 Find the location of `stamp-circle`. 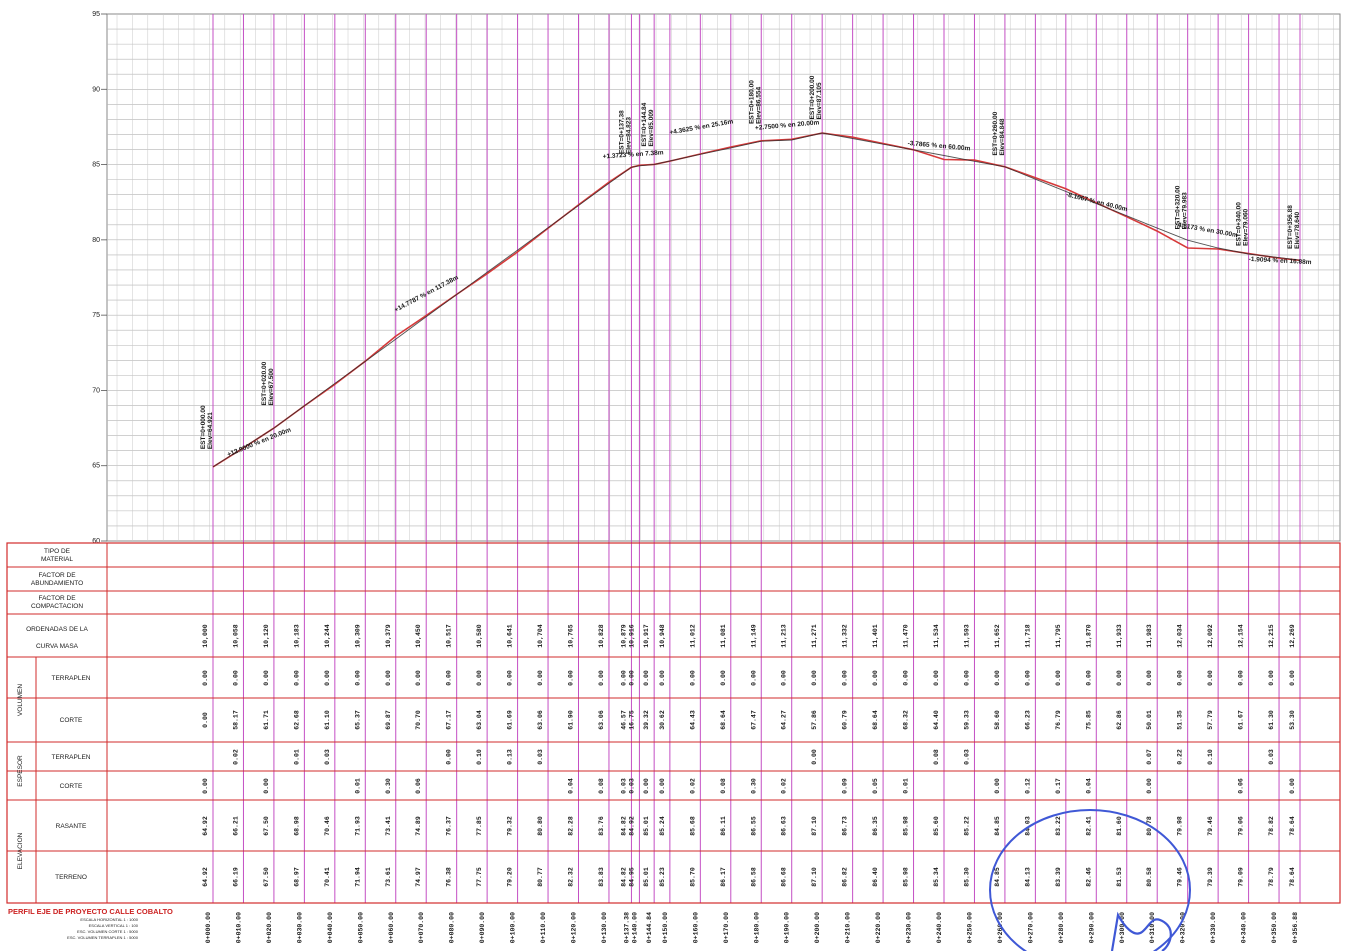

stamp-circle is located at coordinates (1090, 880).